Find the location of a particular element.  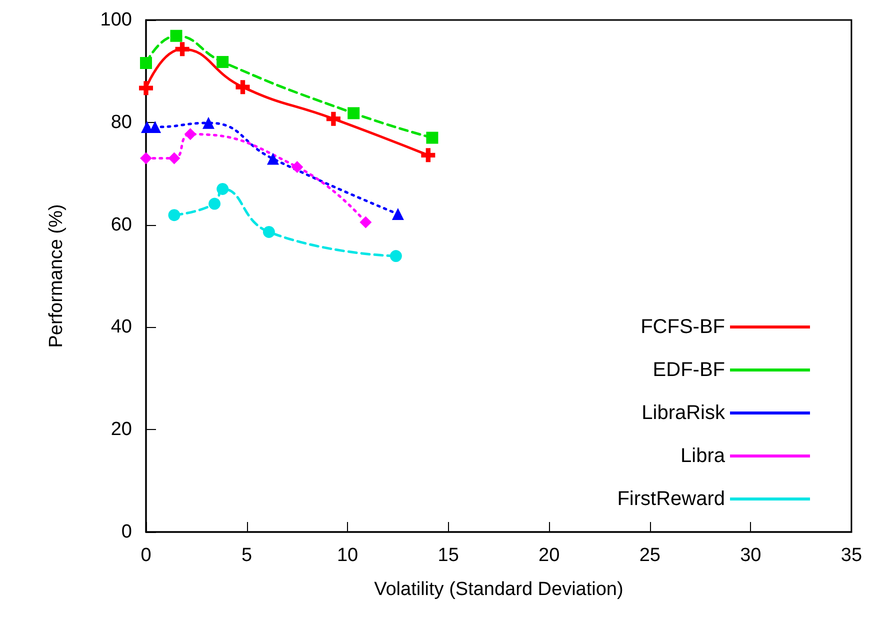

legend-label: FirstReward is located at coordinates (671, 499).